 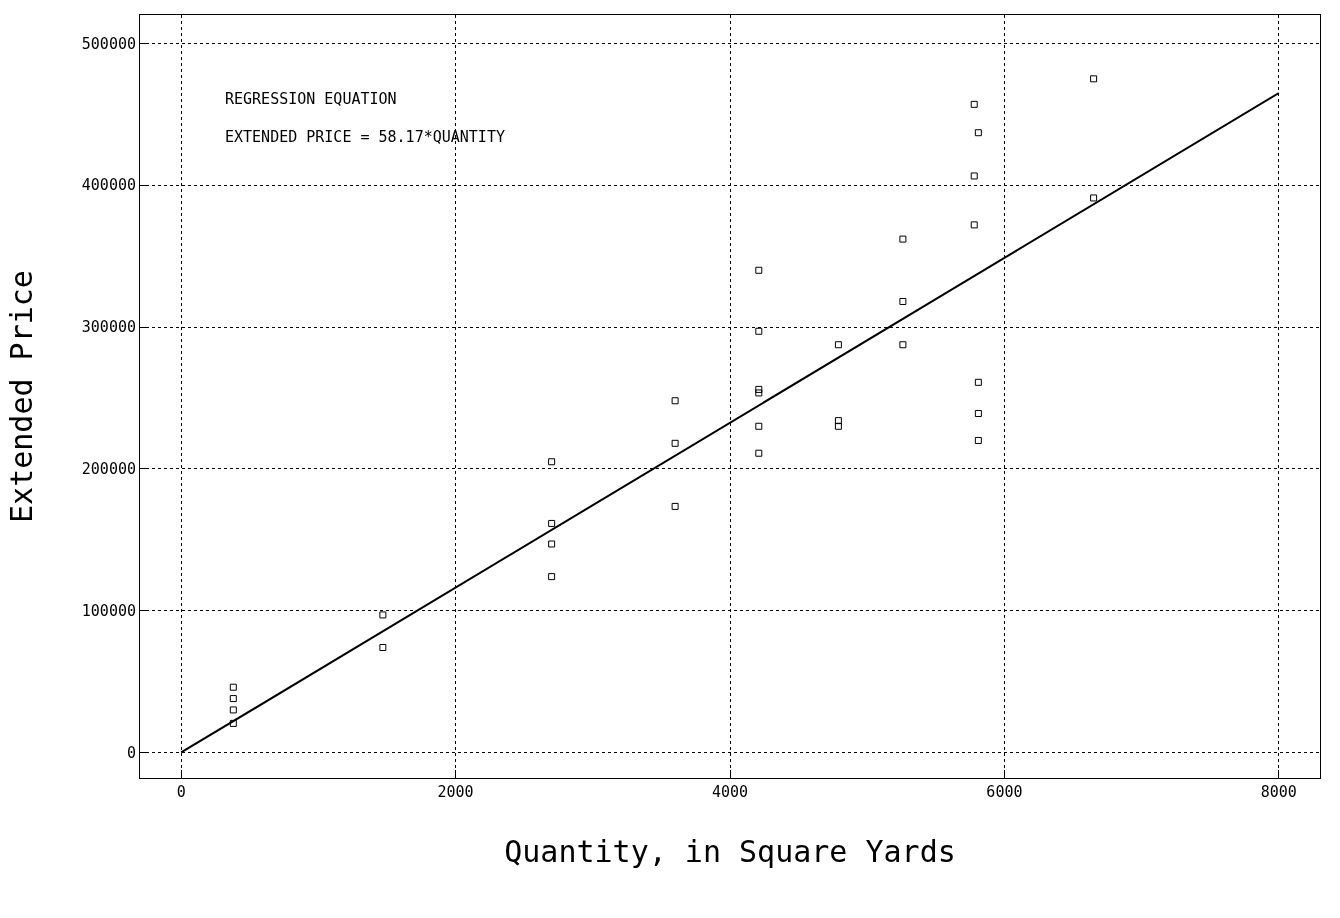 What do you see at coordinates (730, 851) in the screenshot?
I see `x-axis-title: Quantity, in Square Yards` at bounding box center [730, 851].